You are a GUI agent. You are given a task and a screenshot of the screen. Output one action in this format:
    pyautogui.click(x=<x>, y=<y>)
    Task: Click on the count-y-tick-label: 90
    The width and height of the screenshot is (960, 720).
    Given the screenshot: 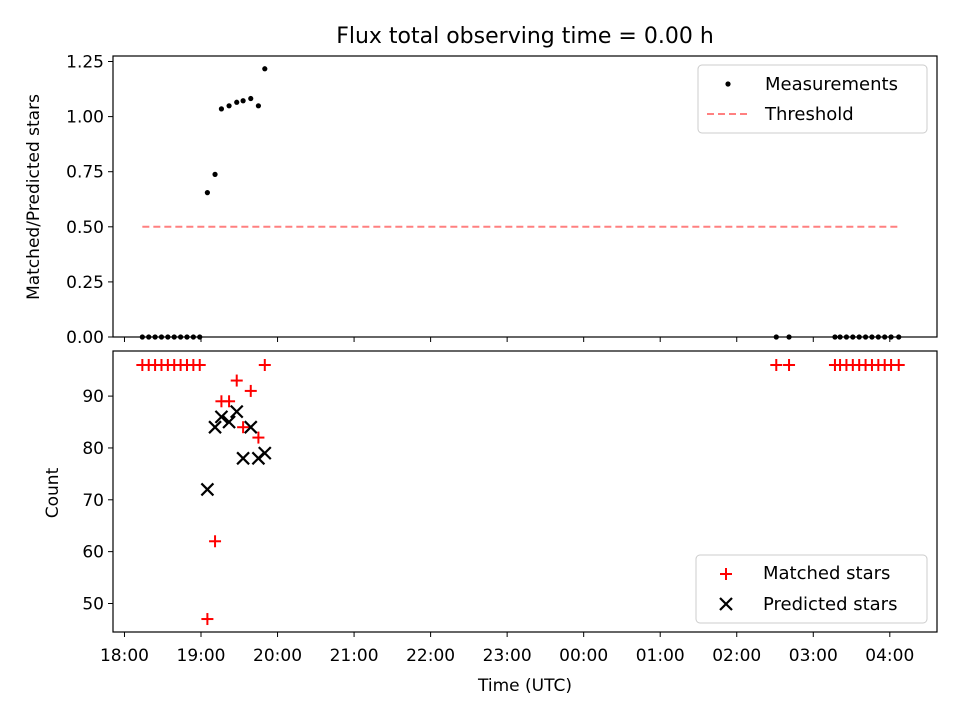 What is the action you would take?
    pyautogui.click(x=93, y=397)
    